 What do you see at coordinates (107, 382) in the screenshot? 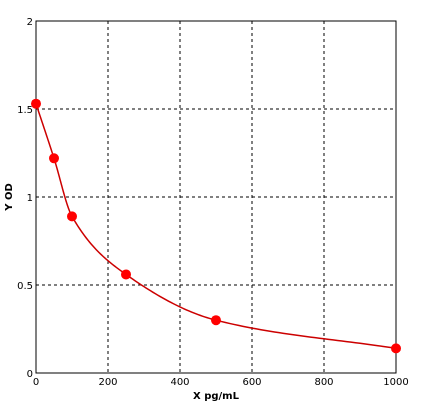
I see `x-tick-label: 200` at bounding box center [107, 382].